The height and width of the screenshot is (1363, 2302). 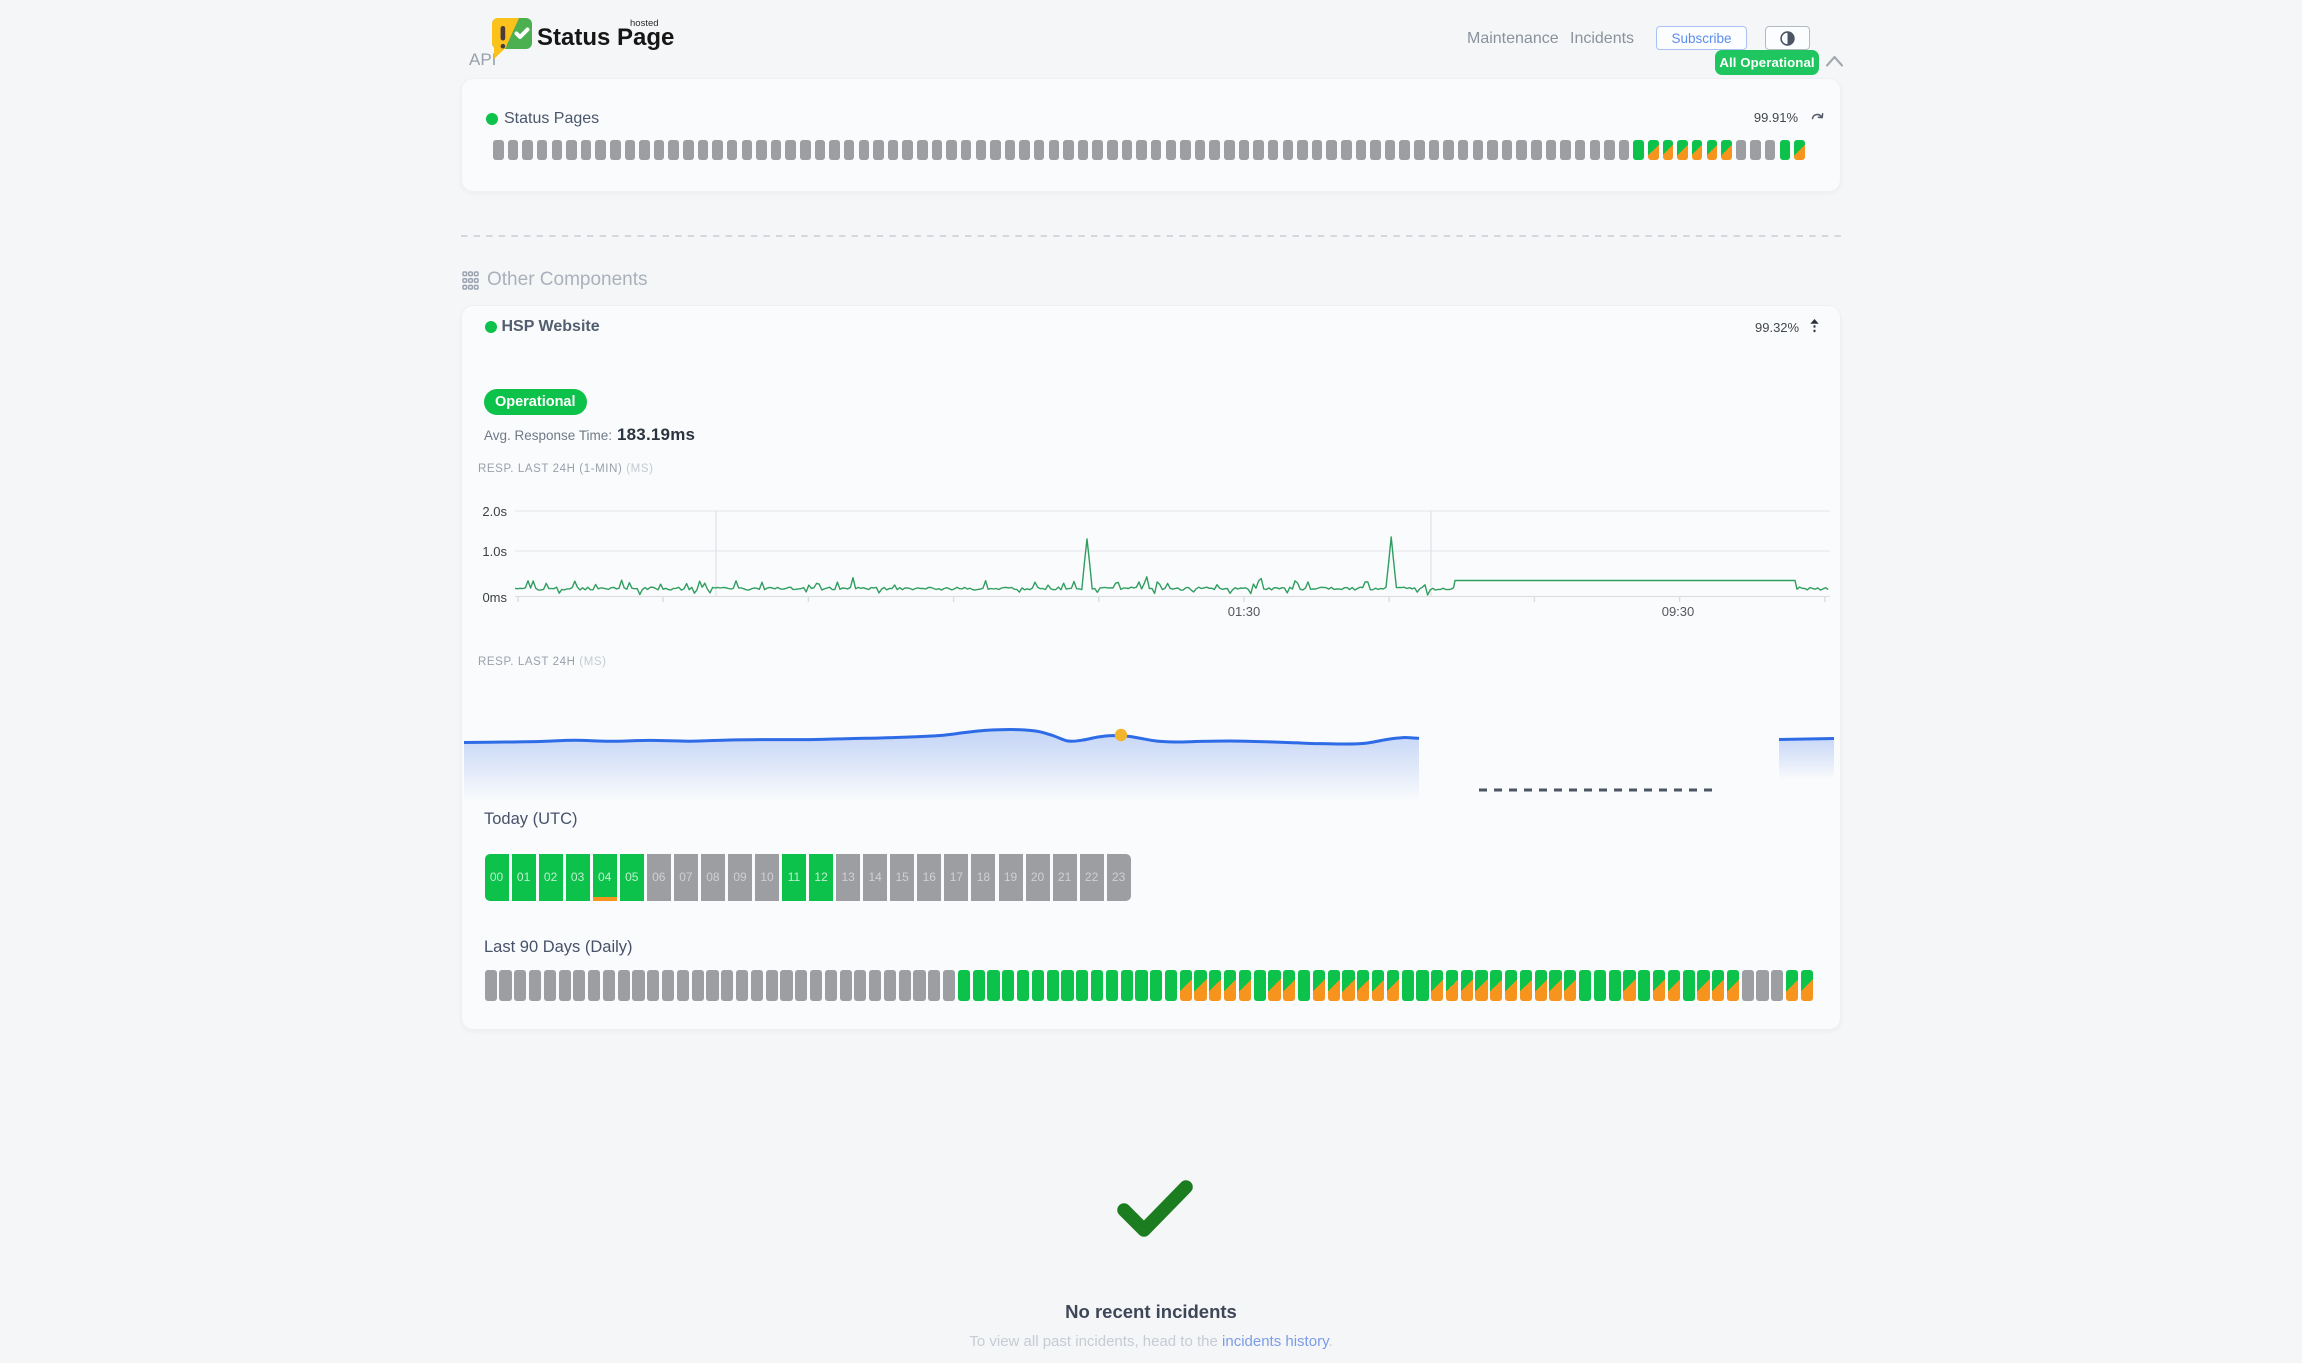 What do you see at coordinates (1244, 611) in the screenshot?
I see `svg-text: 01:30` at bounding box center [1244, 611].